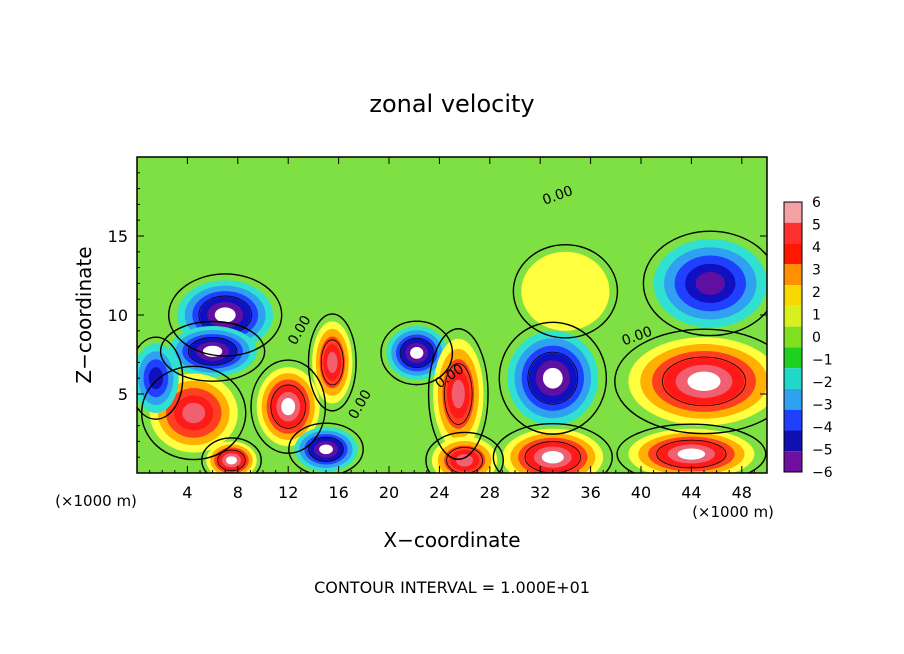 The width and height of the screenshot is (904, 654). I want to click on x-tick-label: 12, so click(288, 492).